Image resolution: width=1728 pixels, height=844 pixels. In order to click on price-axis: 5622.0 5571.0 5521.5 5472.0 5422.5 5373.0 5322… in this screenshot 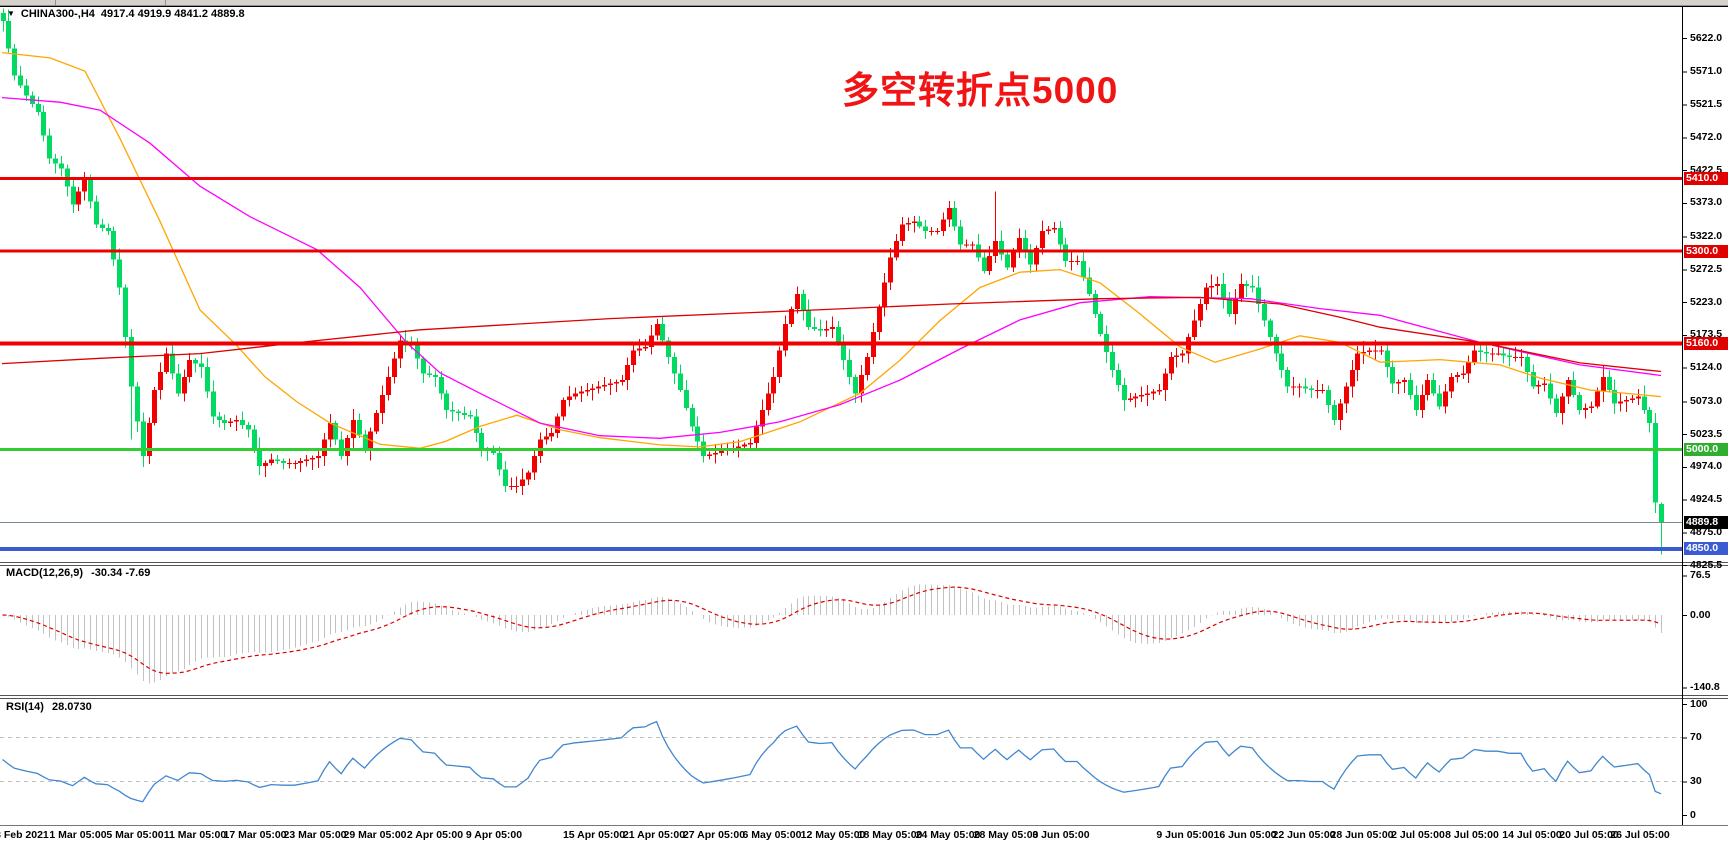, I will do `click(1705, 422)`.